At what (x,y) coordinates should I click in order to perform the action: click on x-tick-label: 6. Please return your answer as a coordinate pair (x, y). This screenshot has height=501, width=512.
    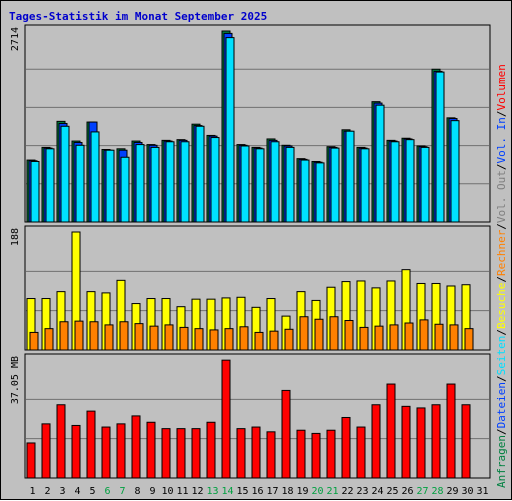
    Looking at the image, I should click on (107, 491).